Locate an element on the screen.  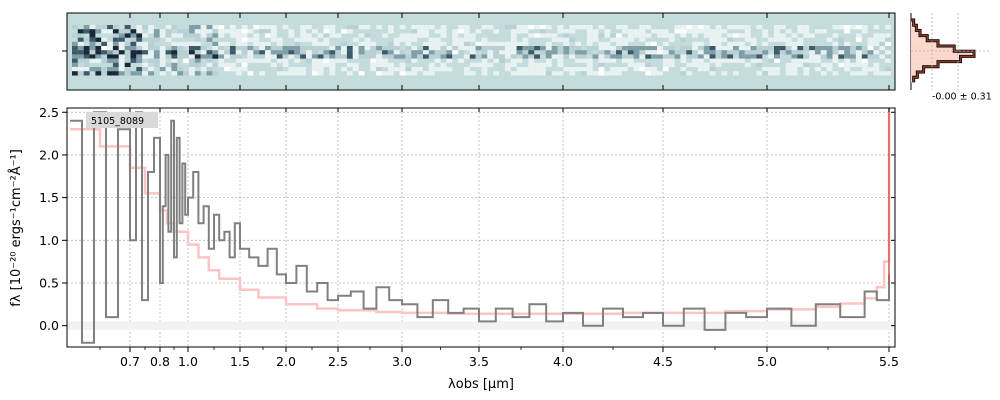
y-tick-label: 0.5 is located at coordinates (49, 282).